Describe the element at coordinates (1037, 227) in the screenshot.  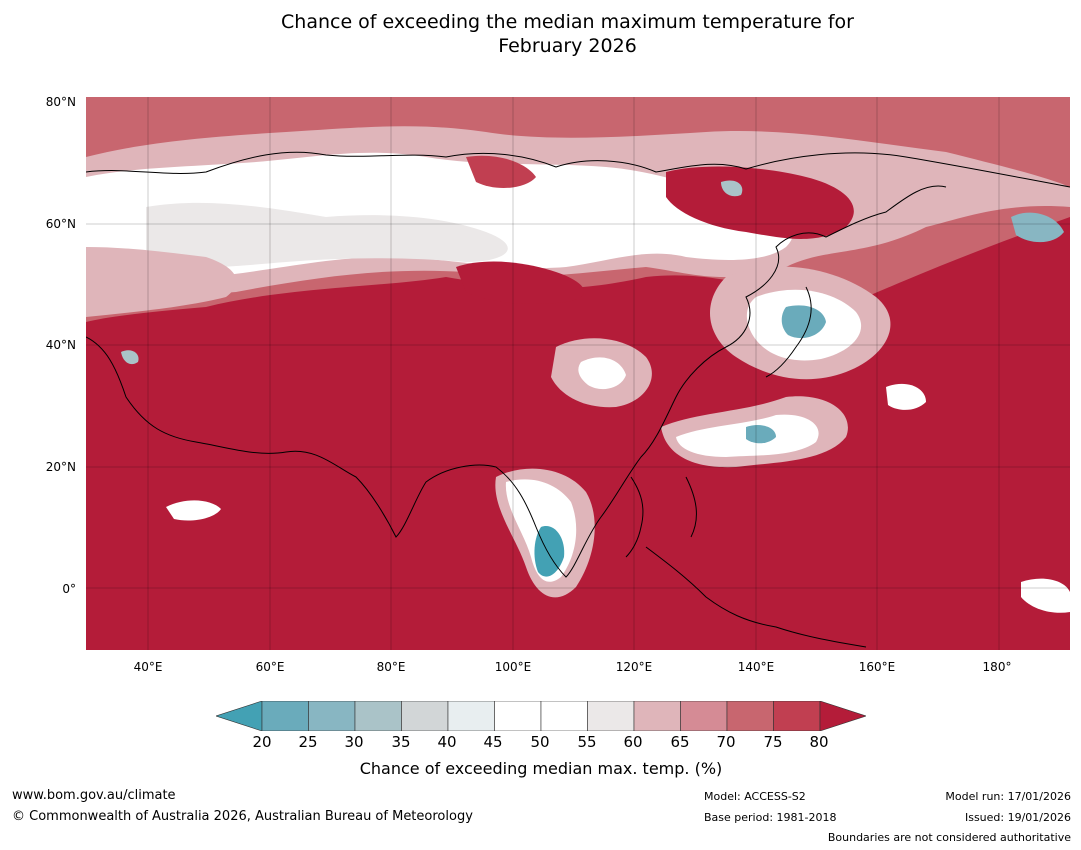
I see `map-zone-ne-blue` at that location.